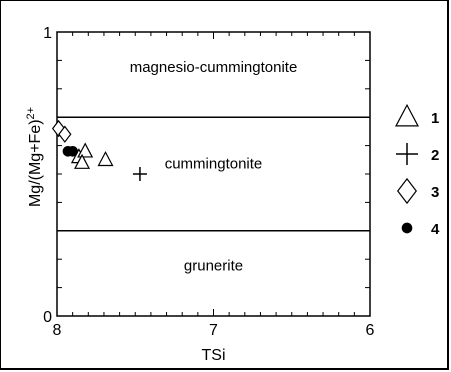 This screenshot has height=372, width=451. Describe the element at coordinates (370, 330) in the screenshot. I see `x-tick-label: 6` at that location.